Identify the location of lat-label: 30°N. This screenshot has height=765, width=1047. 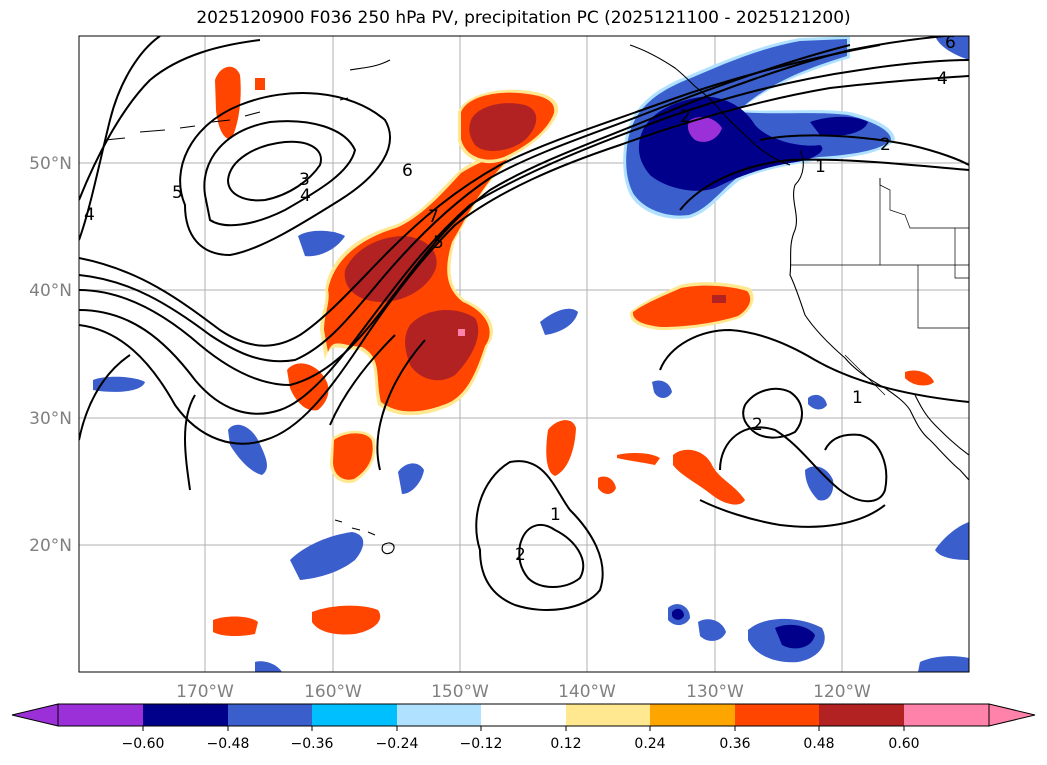
(50, 419).